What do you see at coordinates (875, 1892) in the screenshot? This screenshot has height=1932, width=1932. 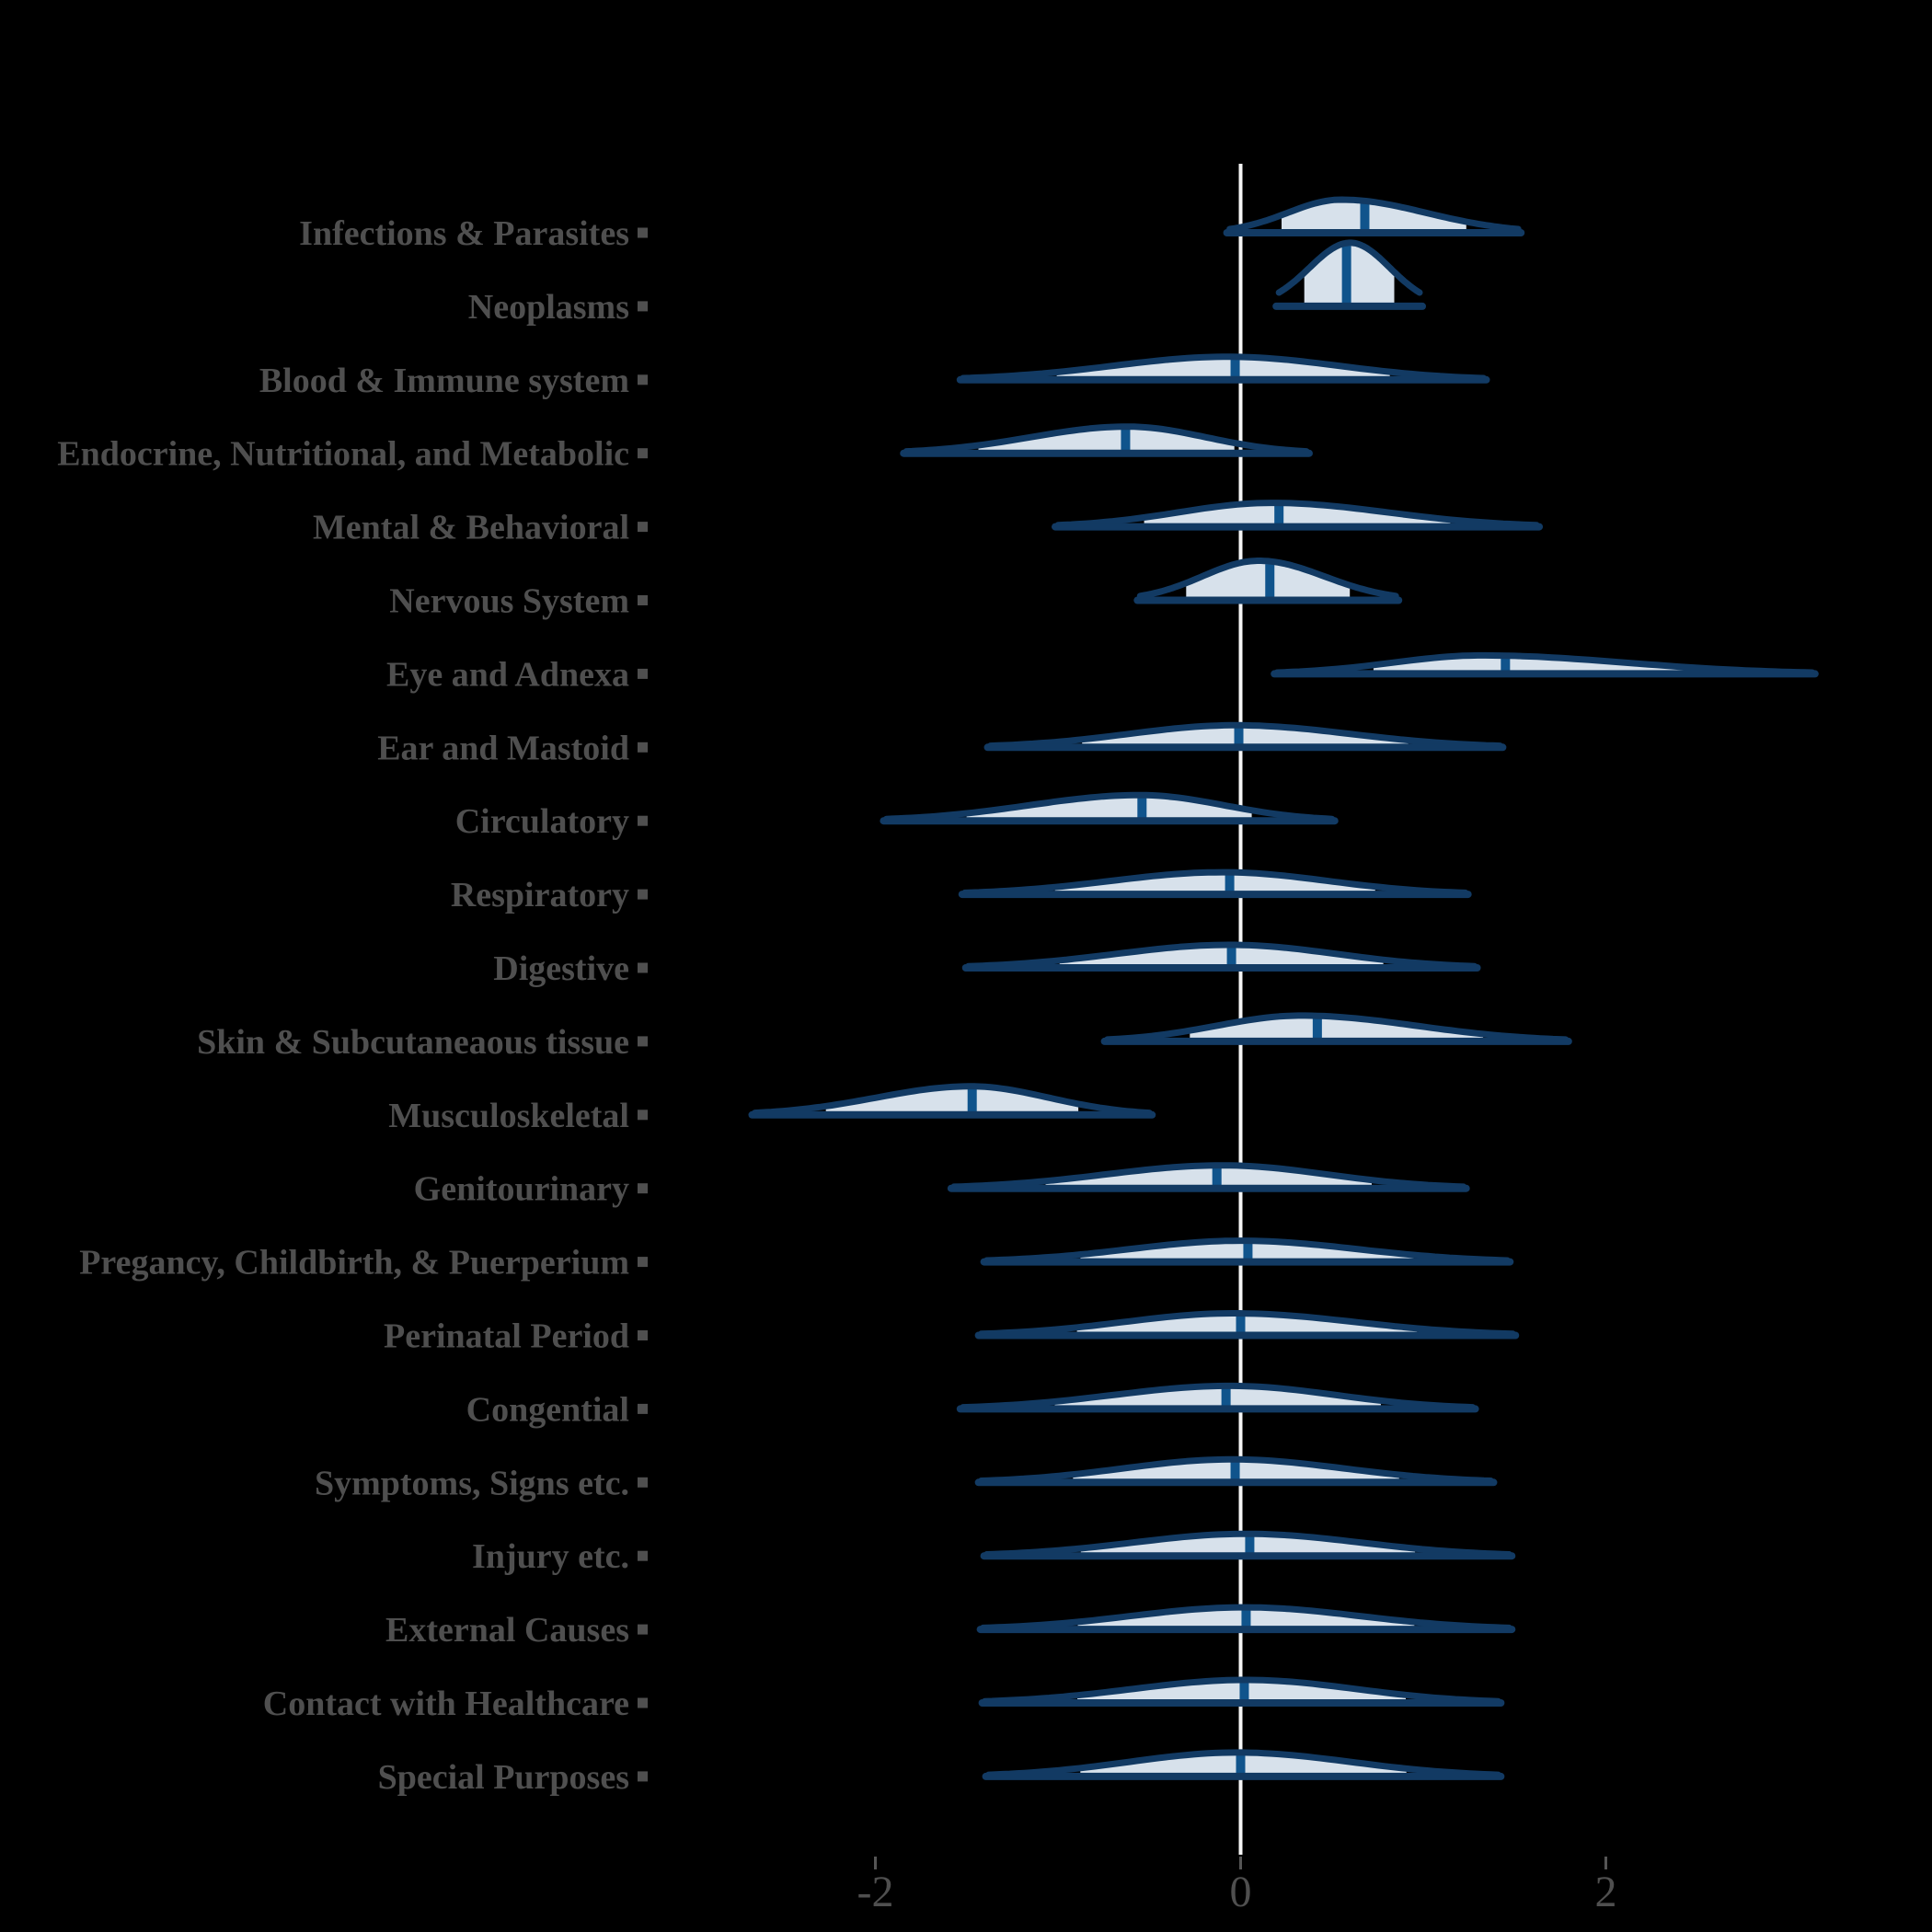 I see `x-axis-tick-label: -2` at bounding box center [875, 1892].